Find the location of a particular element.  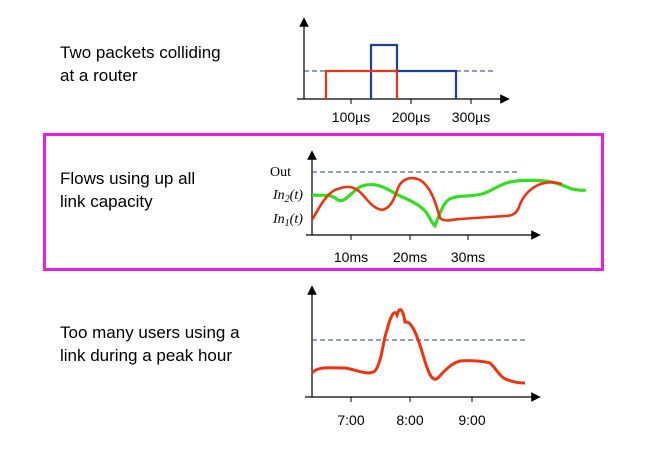

panel3-caption-line2: link during a peak hour is located at coordinates (146, 355).